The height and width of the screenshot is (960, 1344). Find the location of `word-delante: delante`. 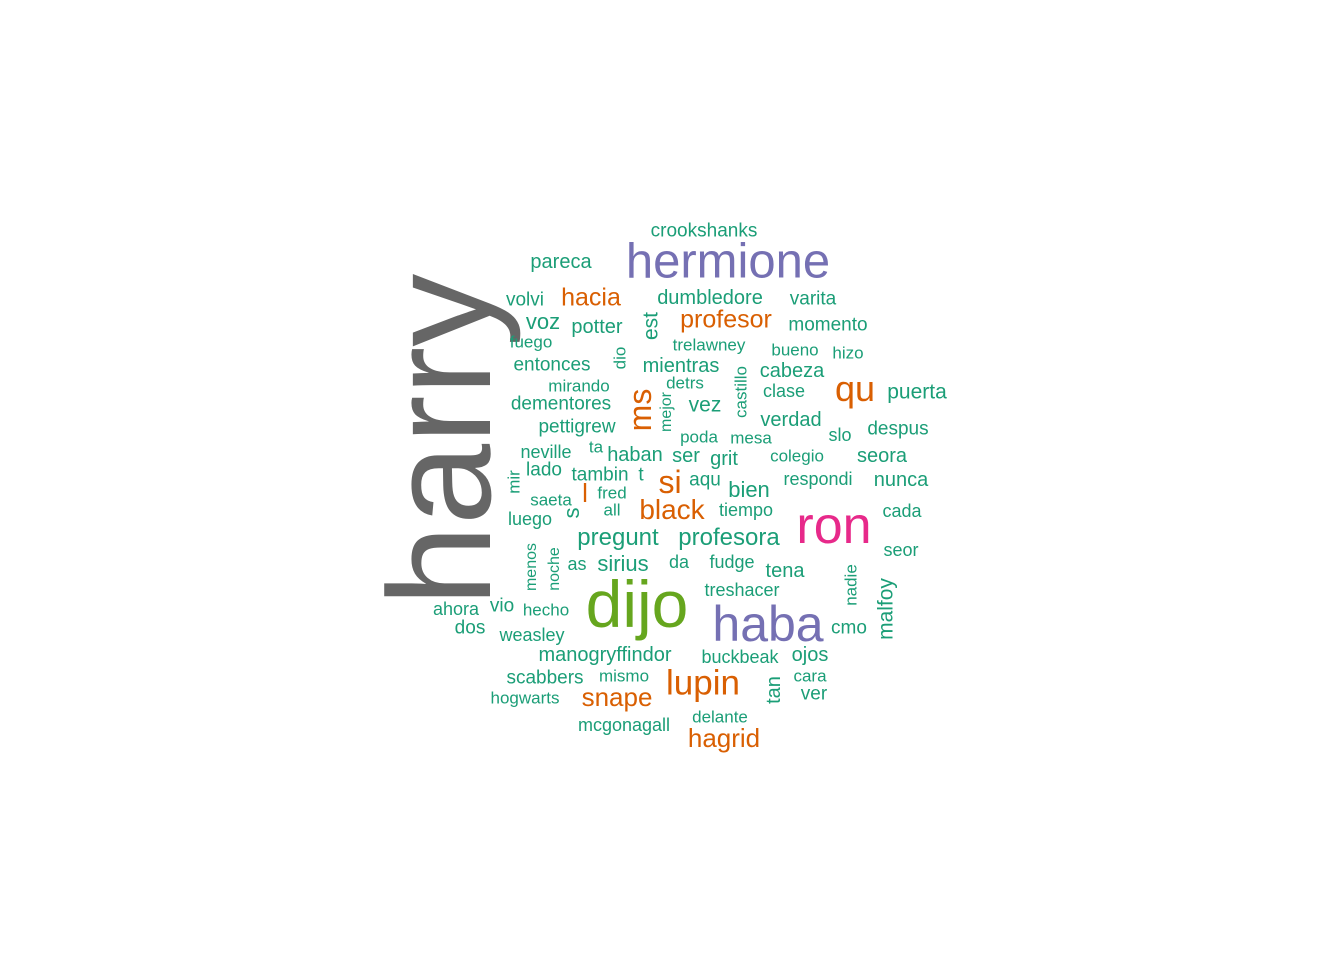

word-delante: delante is located at coordinates (720, 717).